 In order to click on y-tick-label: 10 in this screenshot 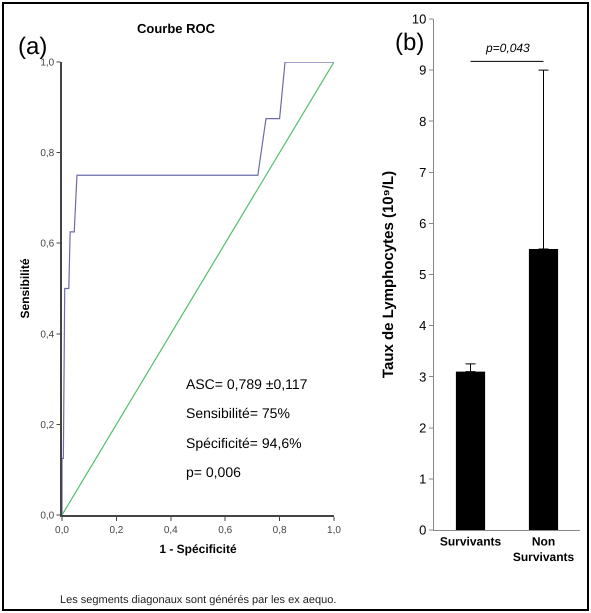, I will do `click(419, 19)`.